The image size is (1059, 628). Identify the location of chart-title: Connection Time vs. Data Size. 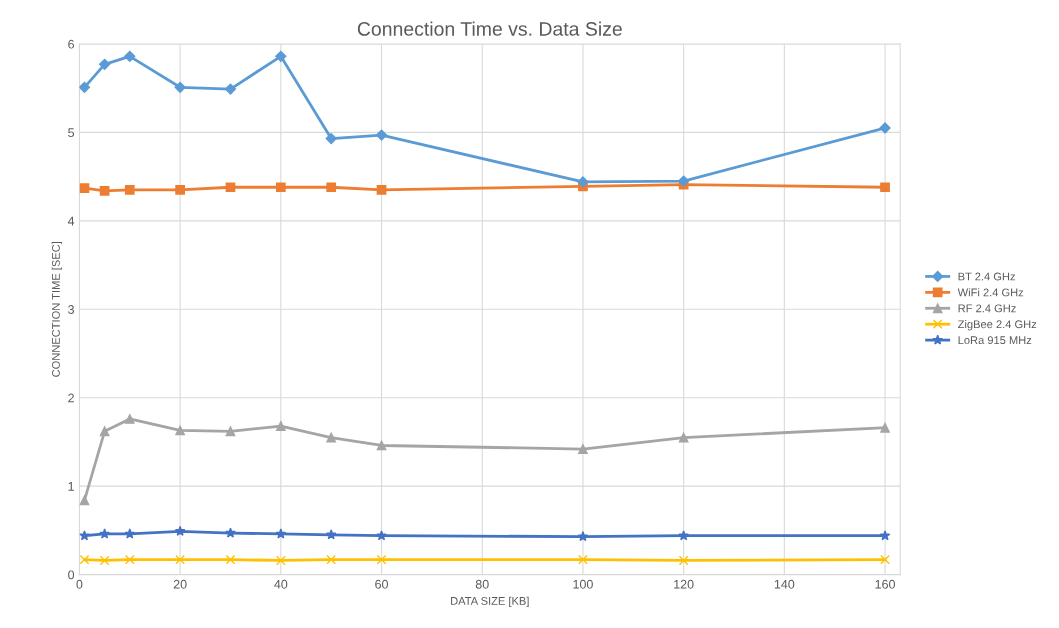
(489, 28).